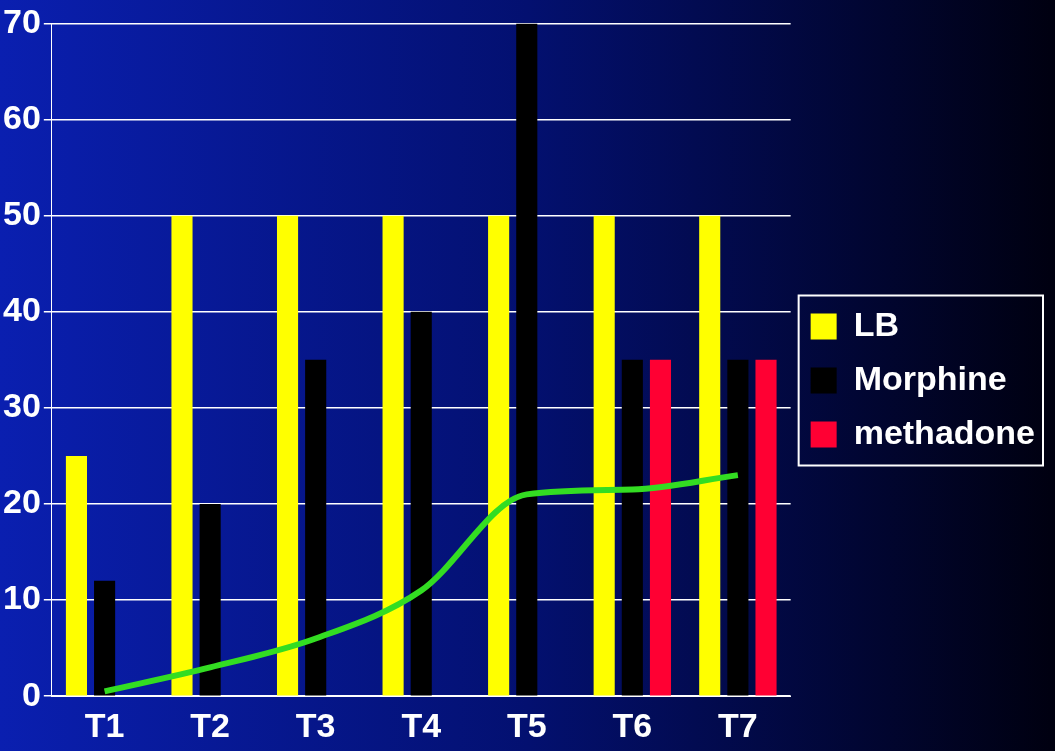  What do you see at coordinates (104, 724) in the screenshot?
I see `x-tick-label: T1` at bounding box center [104, 724].